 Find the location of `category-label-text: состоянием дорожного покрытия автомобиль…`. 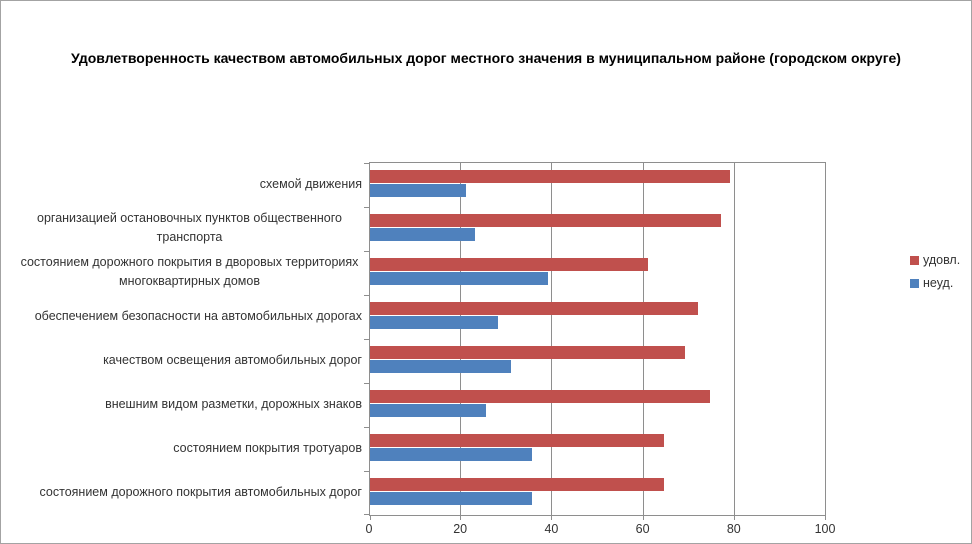

category-label-text: состоянием дорожного покрытия автомобиль… is located at coordinates (200, 491).